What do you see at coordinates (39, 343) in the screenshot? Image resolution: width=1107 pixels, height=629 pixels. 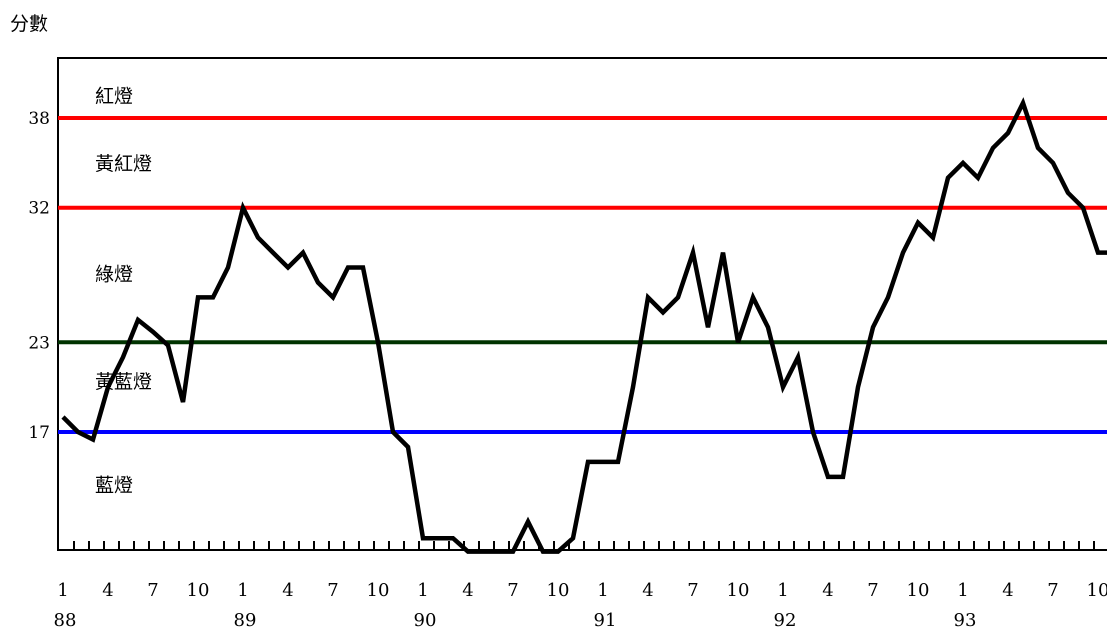 I see `y-tick-label: 23` at bounding box center [39, 343].